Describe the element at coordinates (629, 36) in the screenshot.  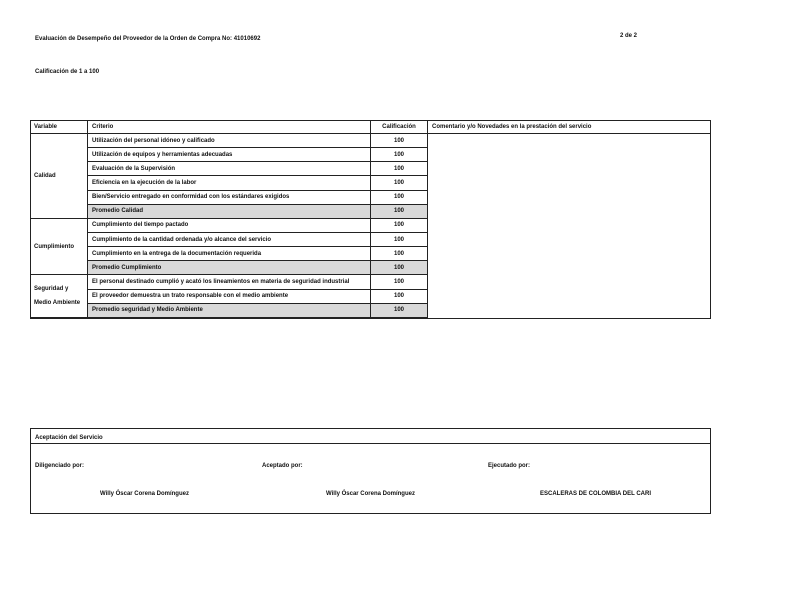
I see `page-number: 2 de 2` at that location.